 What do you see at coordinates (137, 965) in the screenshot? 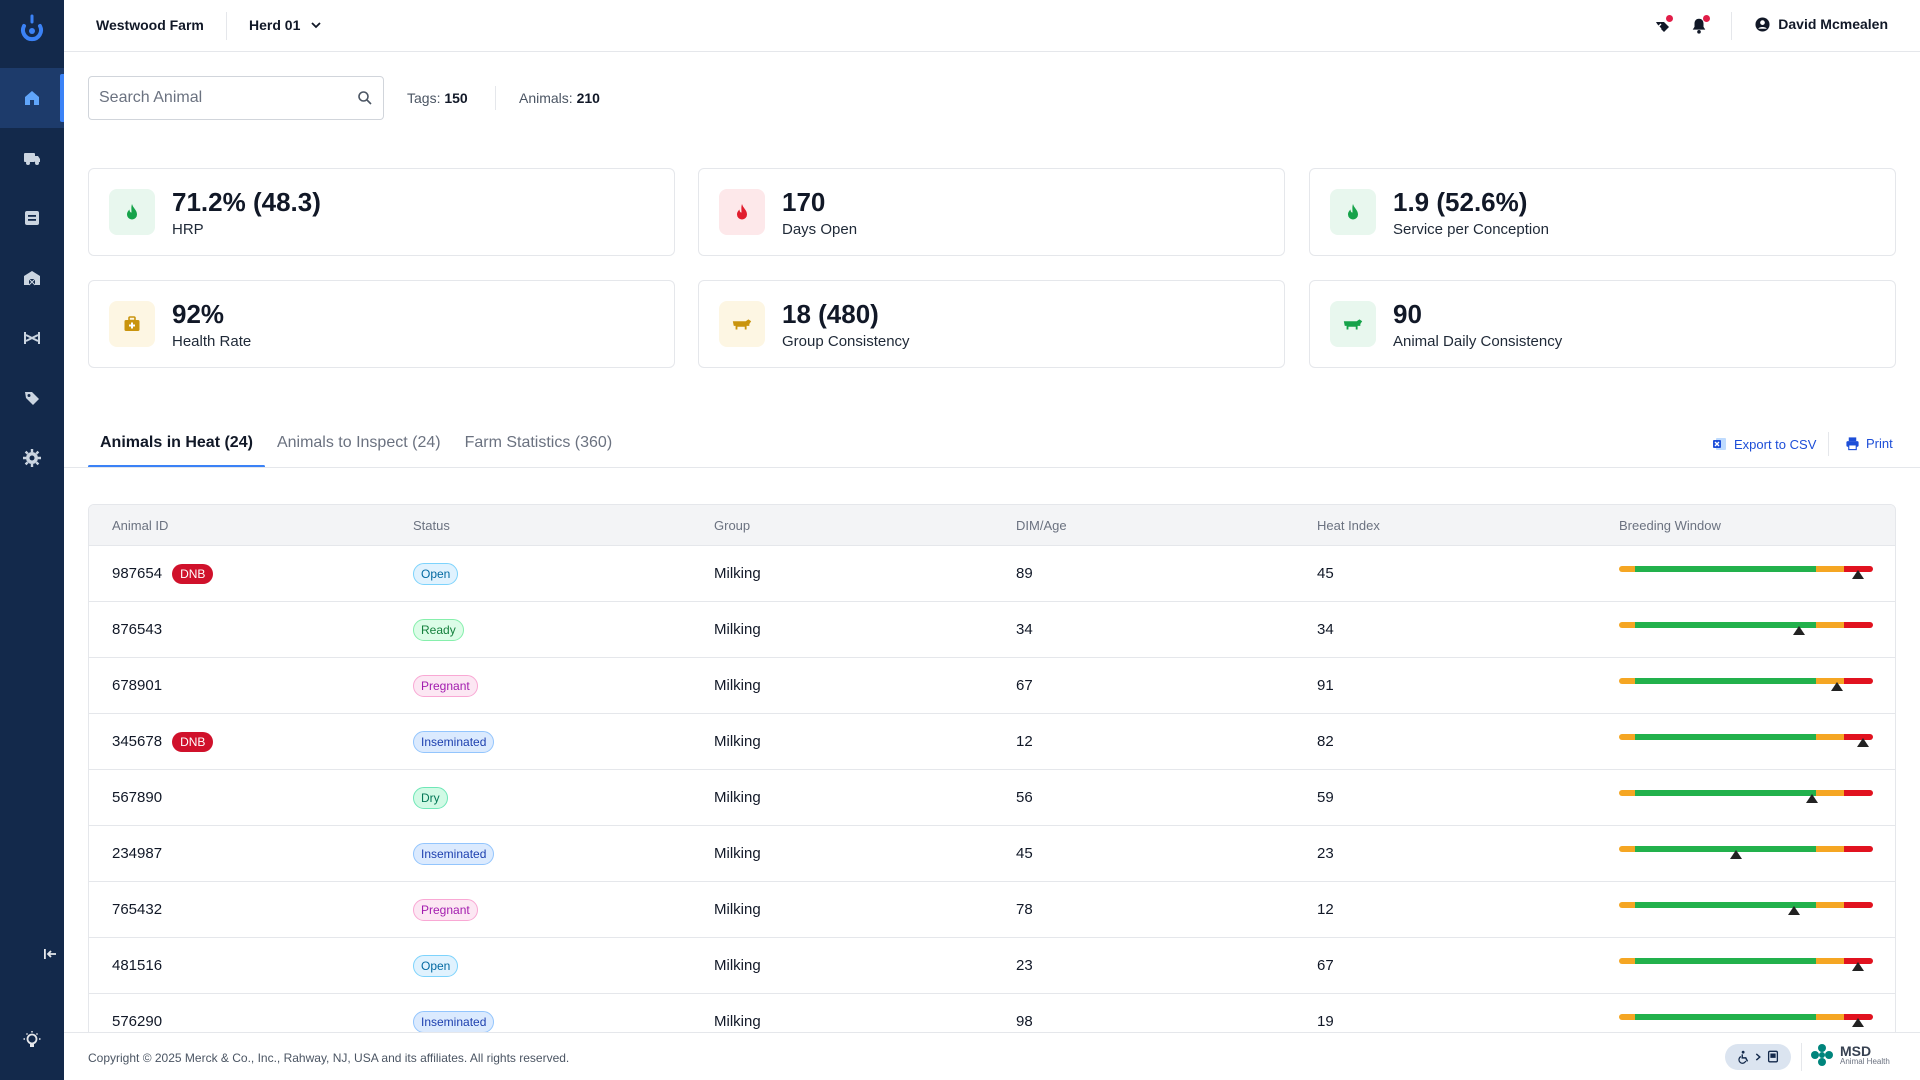
I see `animal-id: 481516` at bounding box center [137, 965].